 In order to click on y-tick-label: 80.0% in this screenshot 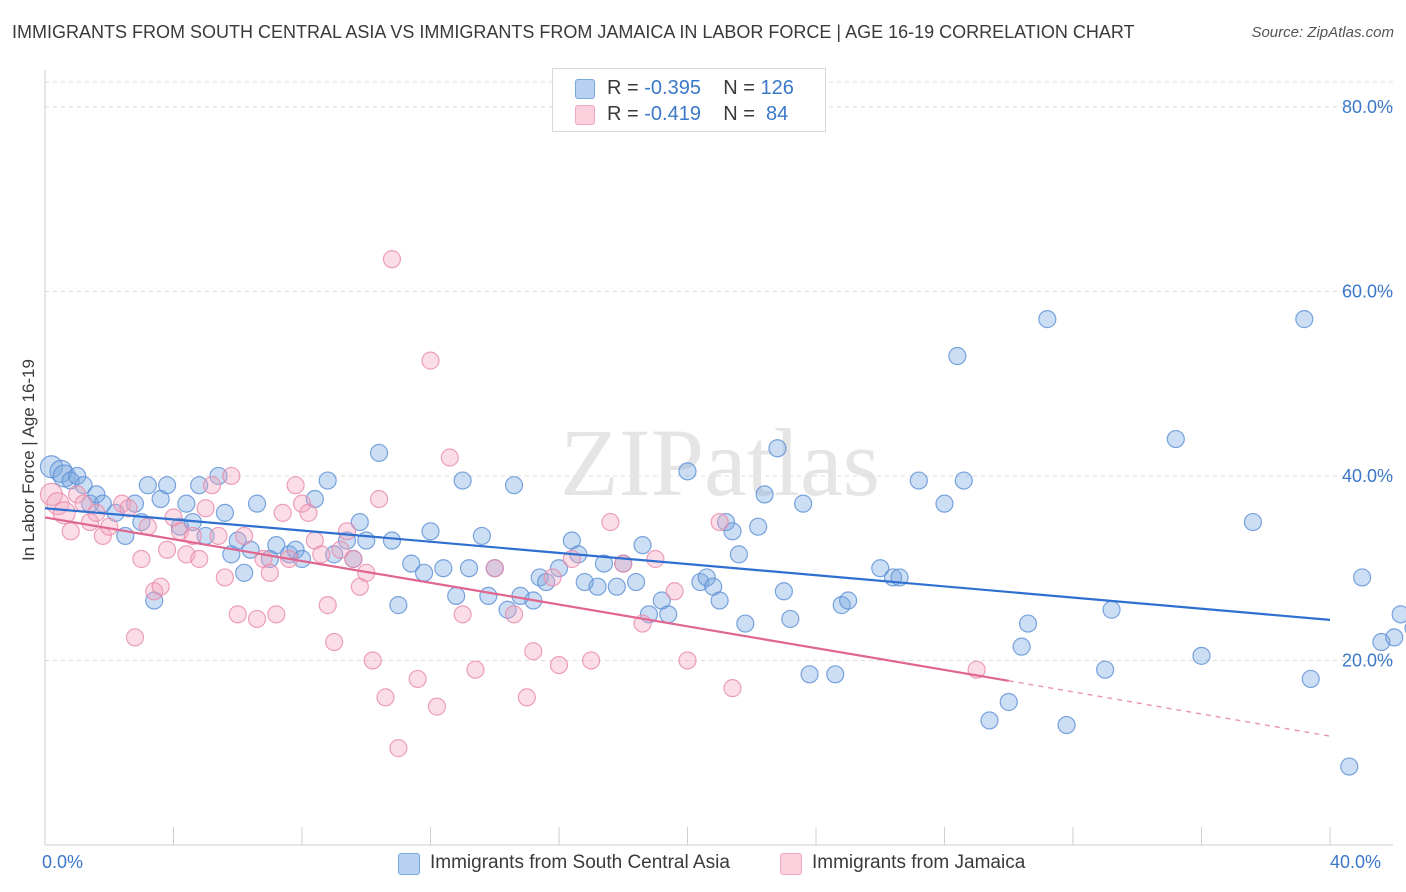, I will do `click(1367, 107)`.